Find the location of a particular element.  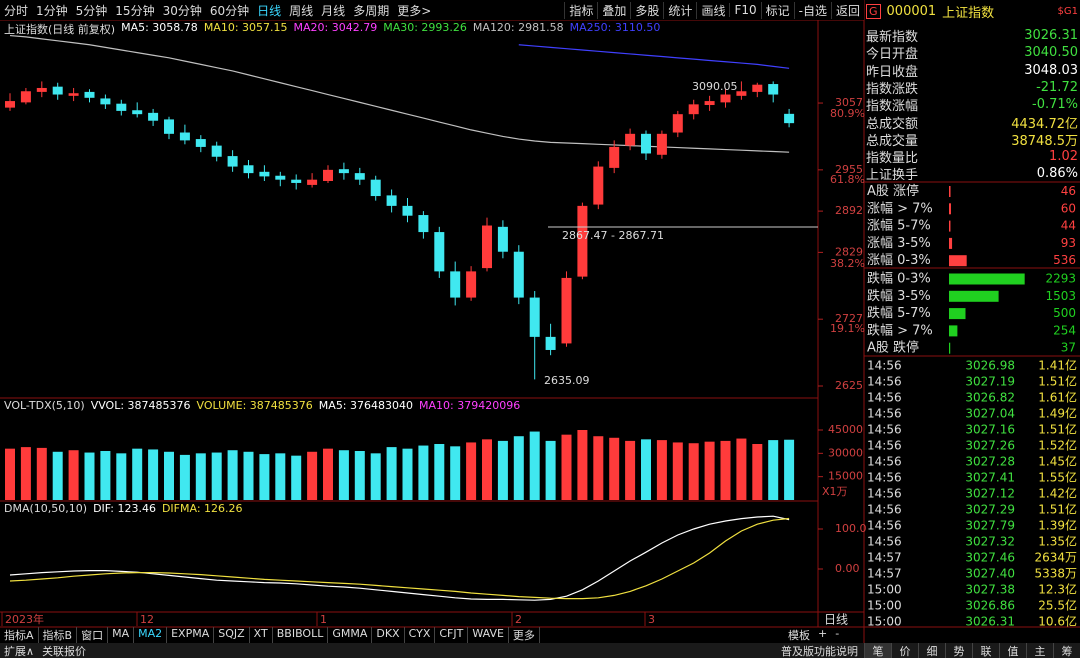

legend-item: MA120: 2981.58 is located at coordinates (518, 27).